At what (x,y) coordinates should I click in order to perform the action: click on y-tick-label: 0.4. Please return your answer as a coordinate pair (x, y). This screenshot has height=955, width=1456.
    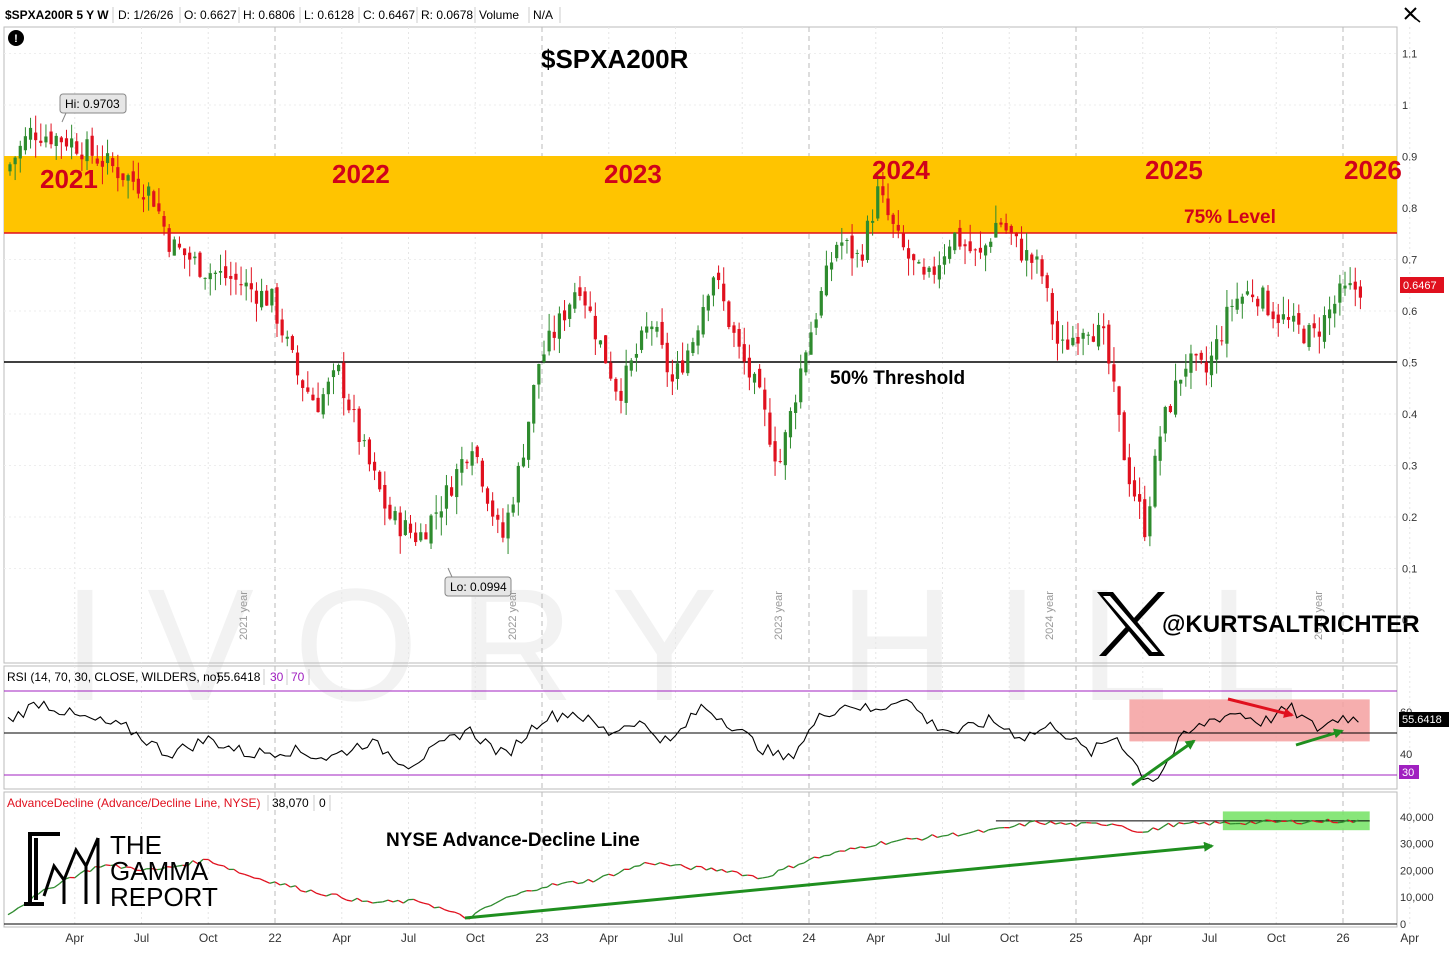
    Looking at the image, I should click on (1409, 415).